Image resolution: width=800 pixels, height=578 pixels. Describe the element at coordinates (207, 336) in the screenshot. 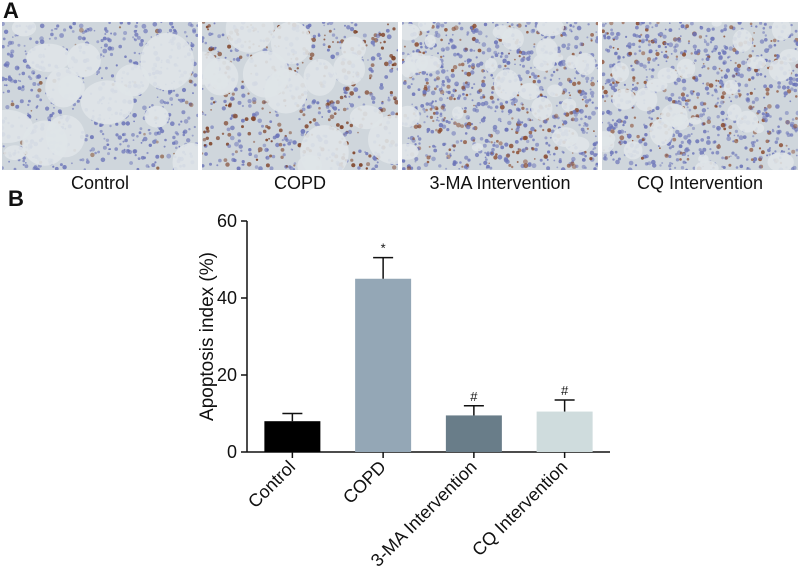

I see `y-axis-title: Apoptosis index (%)` at that location.